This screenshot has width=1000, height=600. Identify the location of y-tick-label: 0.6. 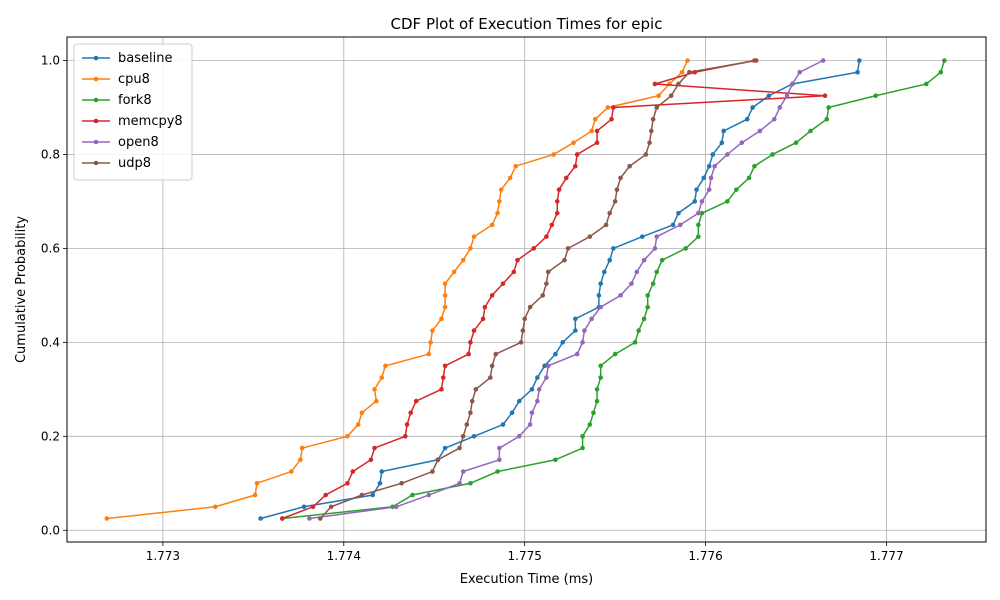
(50, 248).